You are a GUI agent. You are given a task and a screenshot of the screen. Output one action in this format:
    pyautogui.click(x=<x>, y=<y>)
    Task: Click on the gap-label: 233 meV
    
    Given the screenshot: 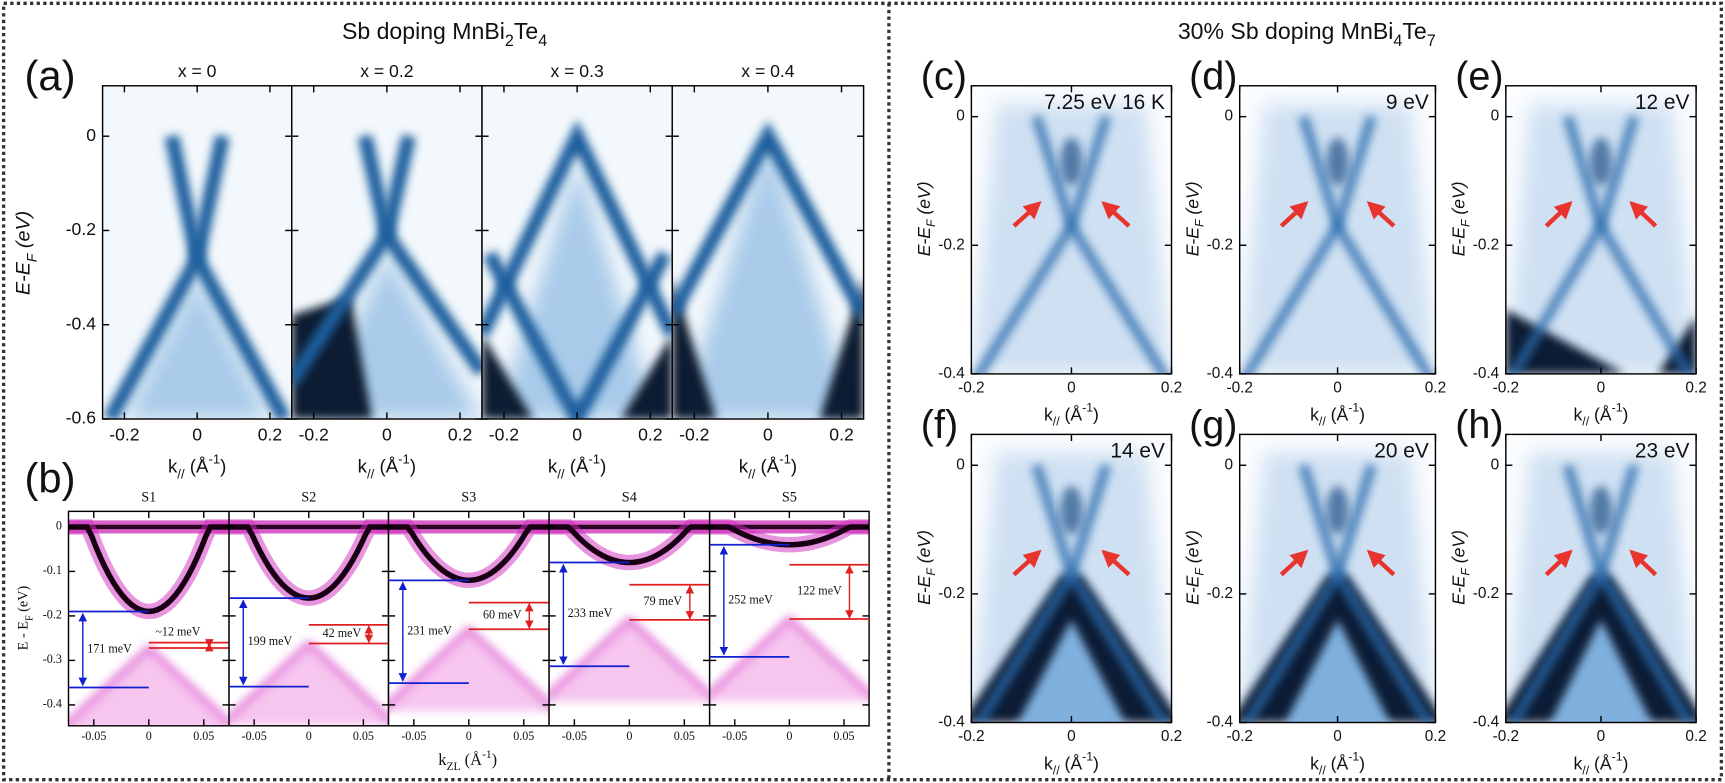 What is the action you would take?
    pyautogui.click(x=590, y=613)
    